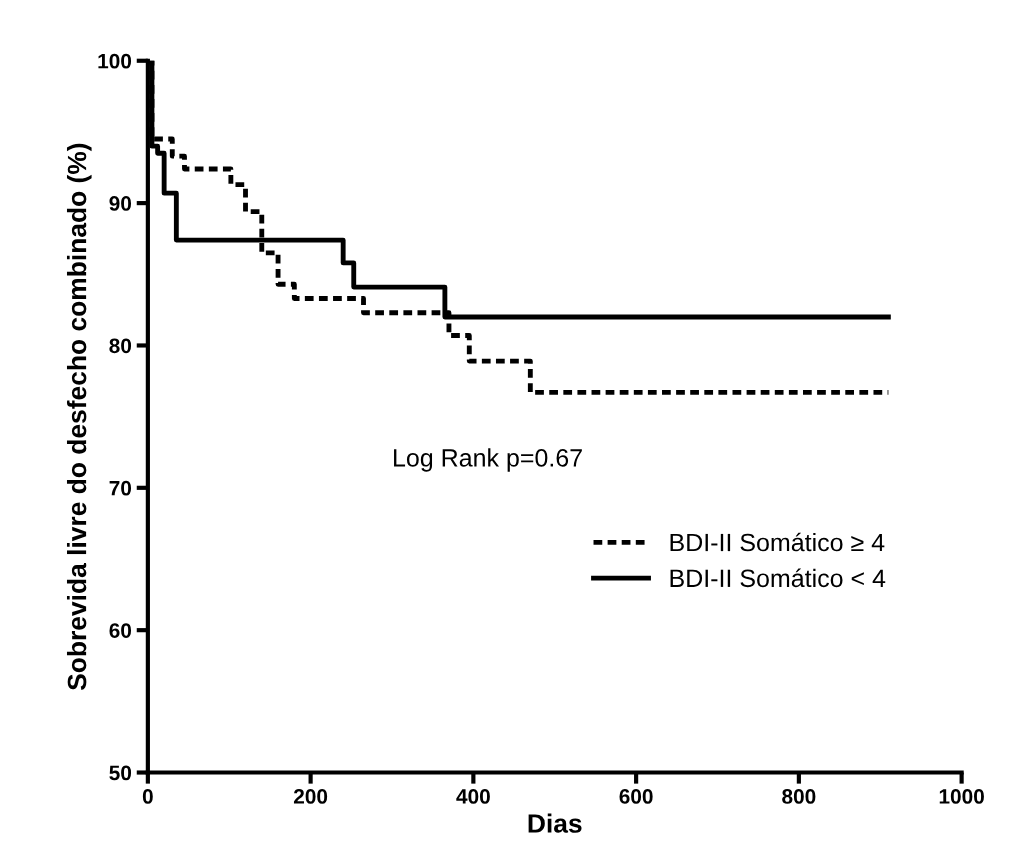 Image resolution: width=1034 pixels, height=868 pixels. Describe the element at coordinates (636, 796) in the screenshot. I see `x-tick-label: 600` at that location.